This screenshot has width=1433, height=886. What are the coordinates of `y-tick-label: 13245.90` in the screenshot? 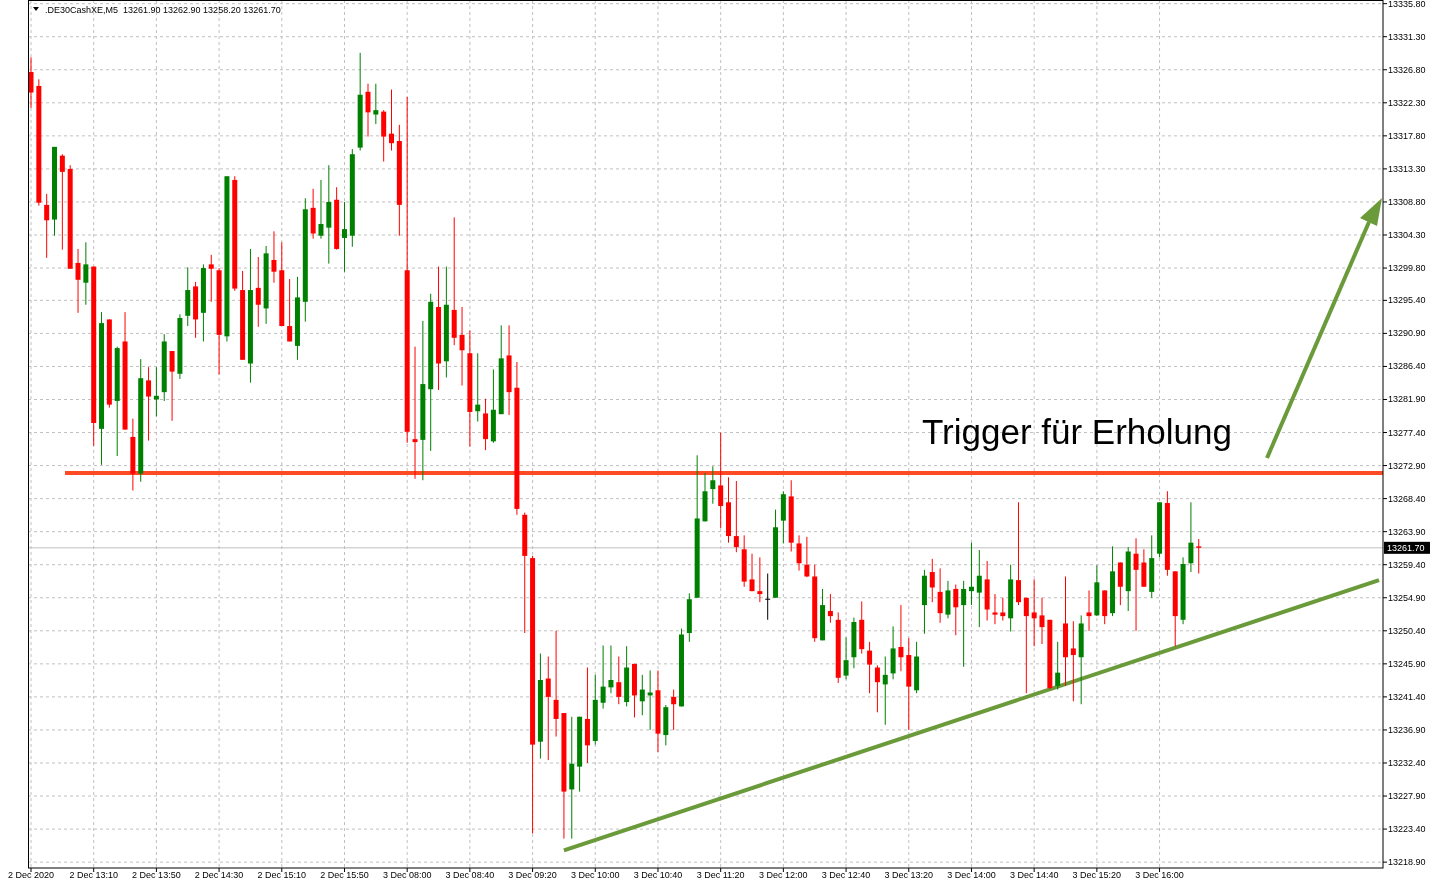 It's located at (1407, 663).